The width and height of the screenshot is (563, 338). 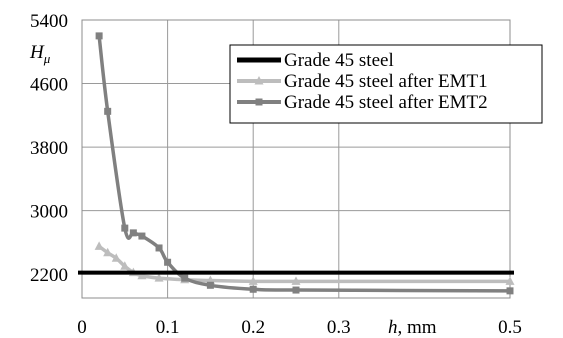 I want to click on y-tick-label: 3800, so click(x=49, y=148).